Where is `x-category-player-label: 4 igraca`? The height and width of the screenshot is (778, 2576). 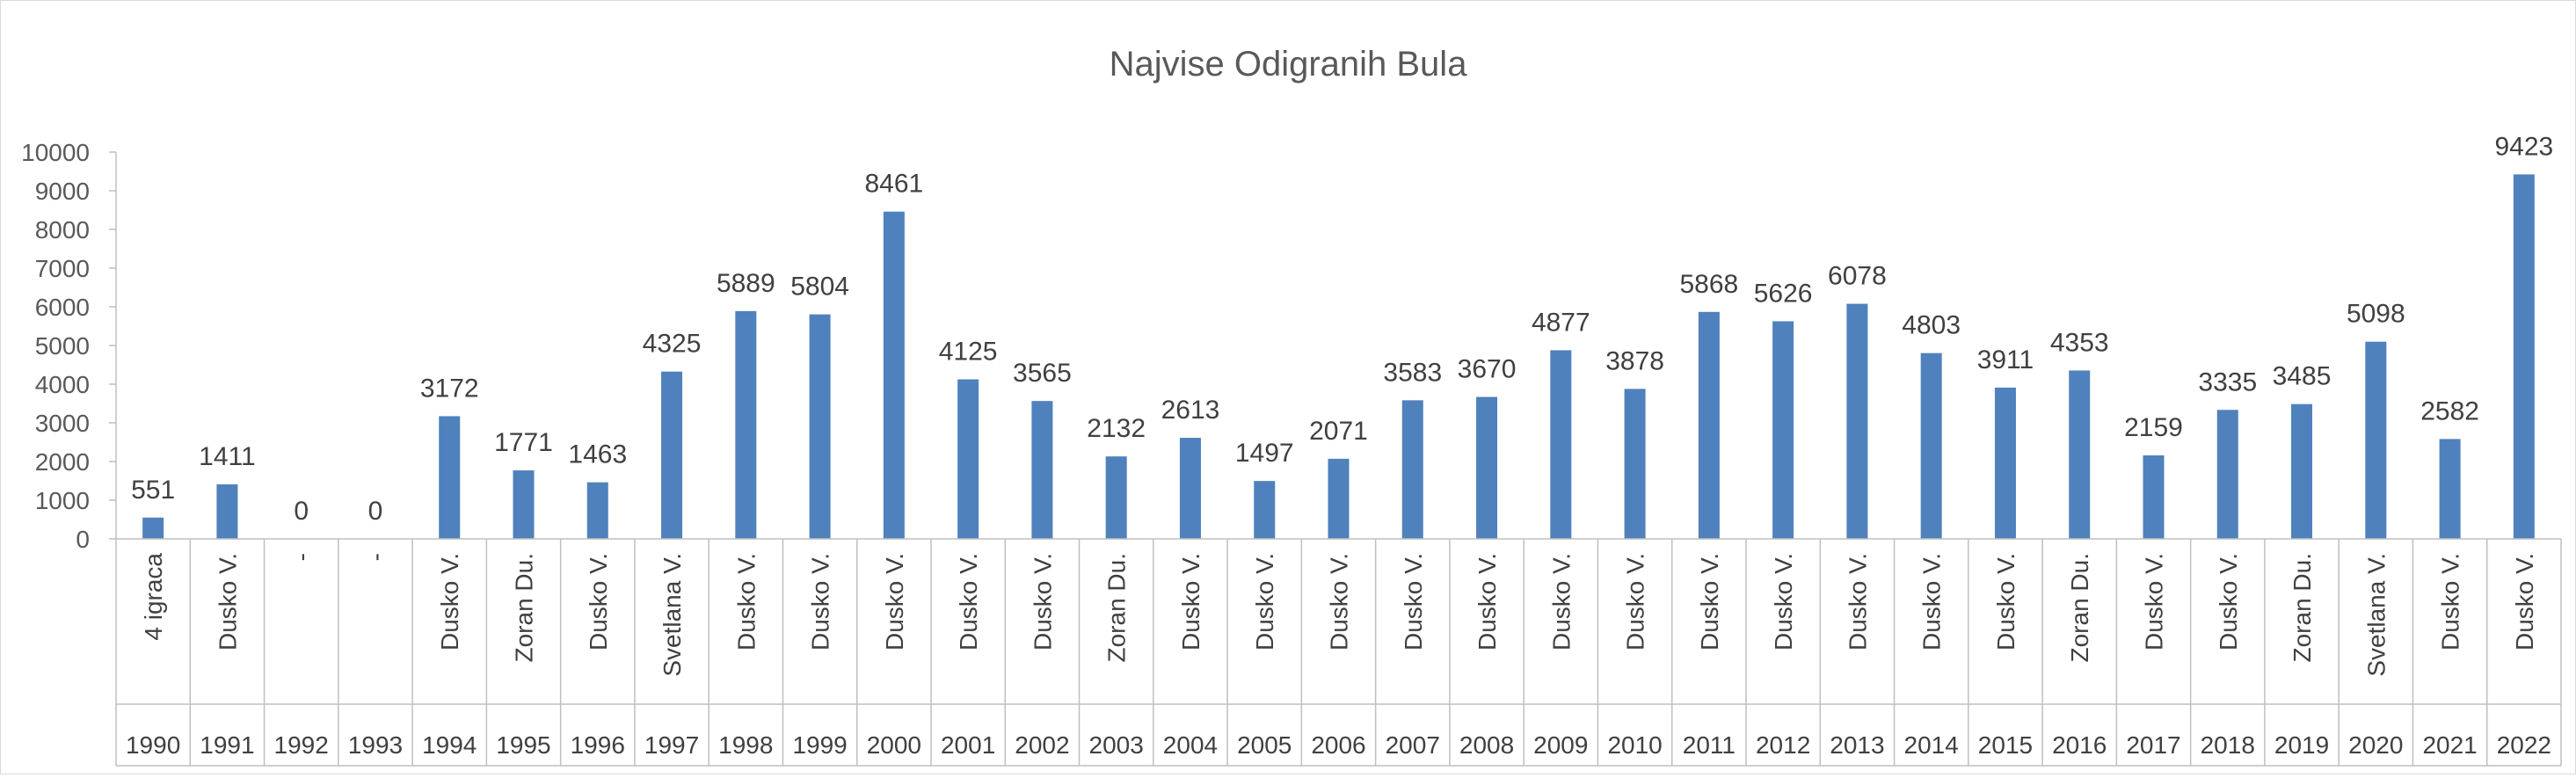
x-category-player-label: 4 igraca is located at coordinates (153, 597).